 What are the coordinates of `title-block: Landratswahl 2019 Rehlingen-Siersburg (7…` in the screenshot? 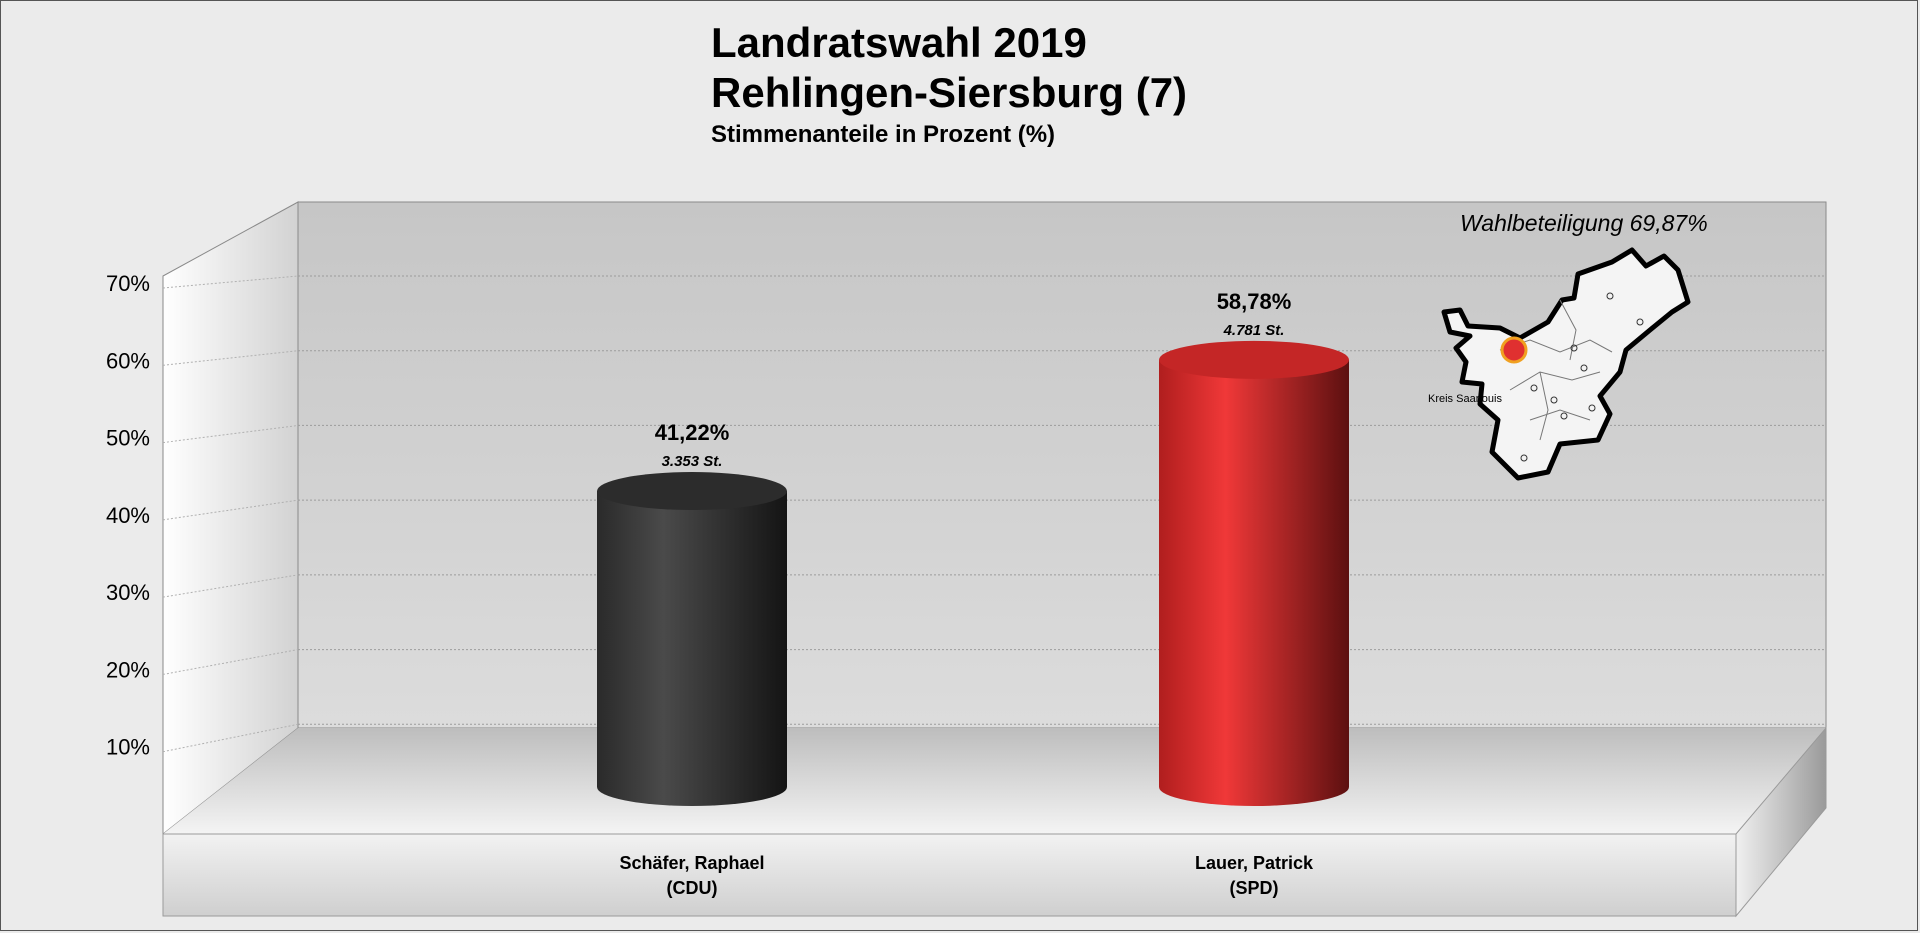 It's located at (949, 85).